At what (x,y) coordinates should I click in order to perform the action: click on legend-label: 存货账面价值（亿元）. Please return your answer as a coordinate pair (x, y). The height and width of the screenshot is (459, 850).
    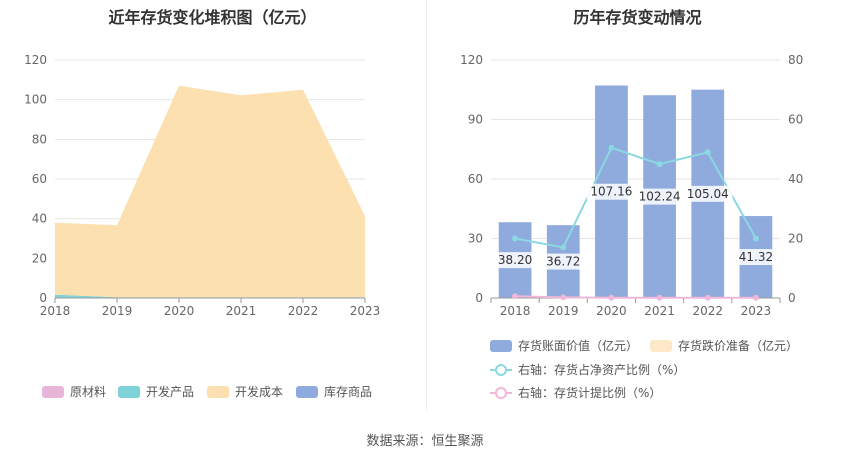
    Looking at the image, I should click on (578, 346).